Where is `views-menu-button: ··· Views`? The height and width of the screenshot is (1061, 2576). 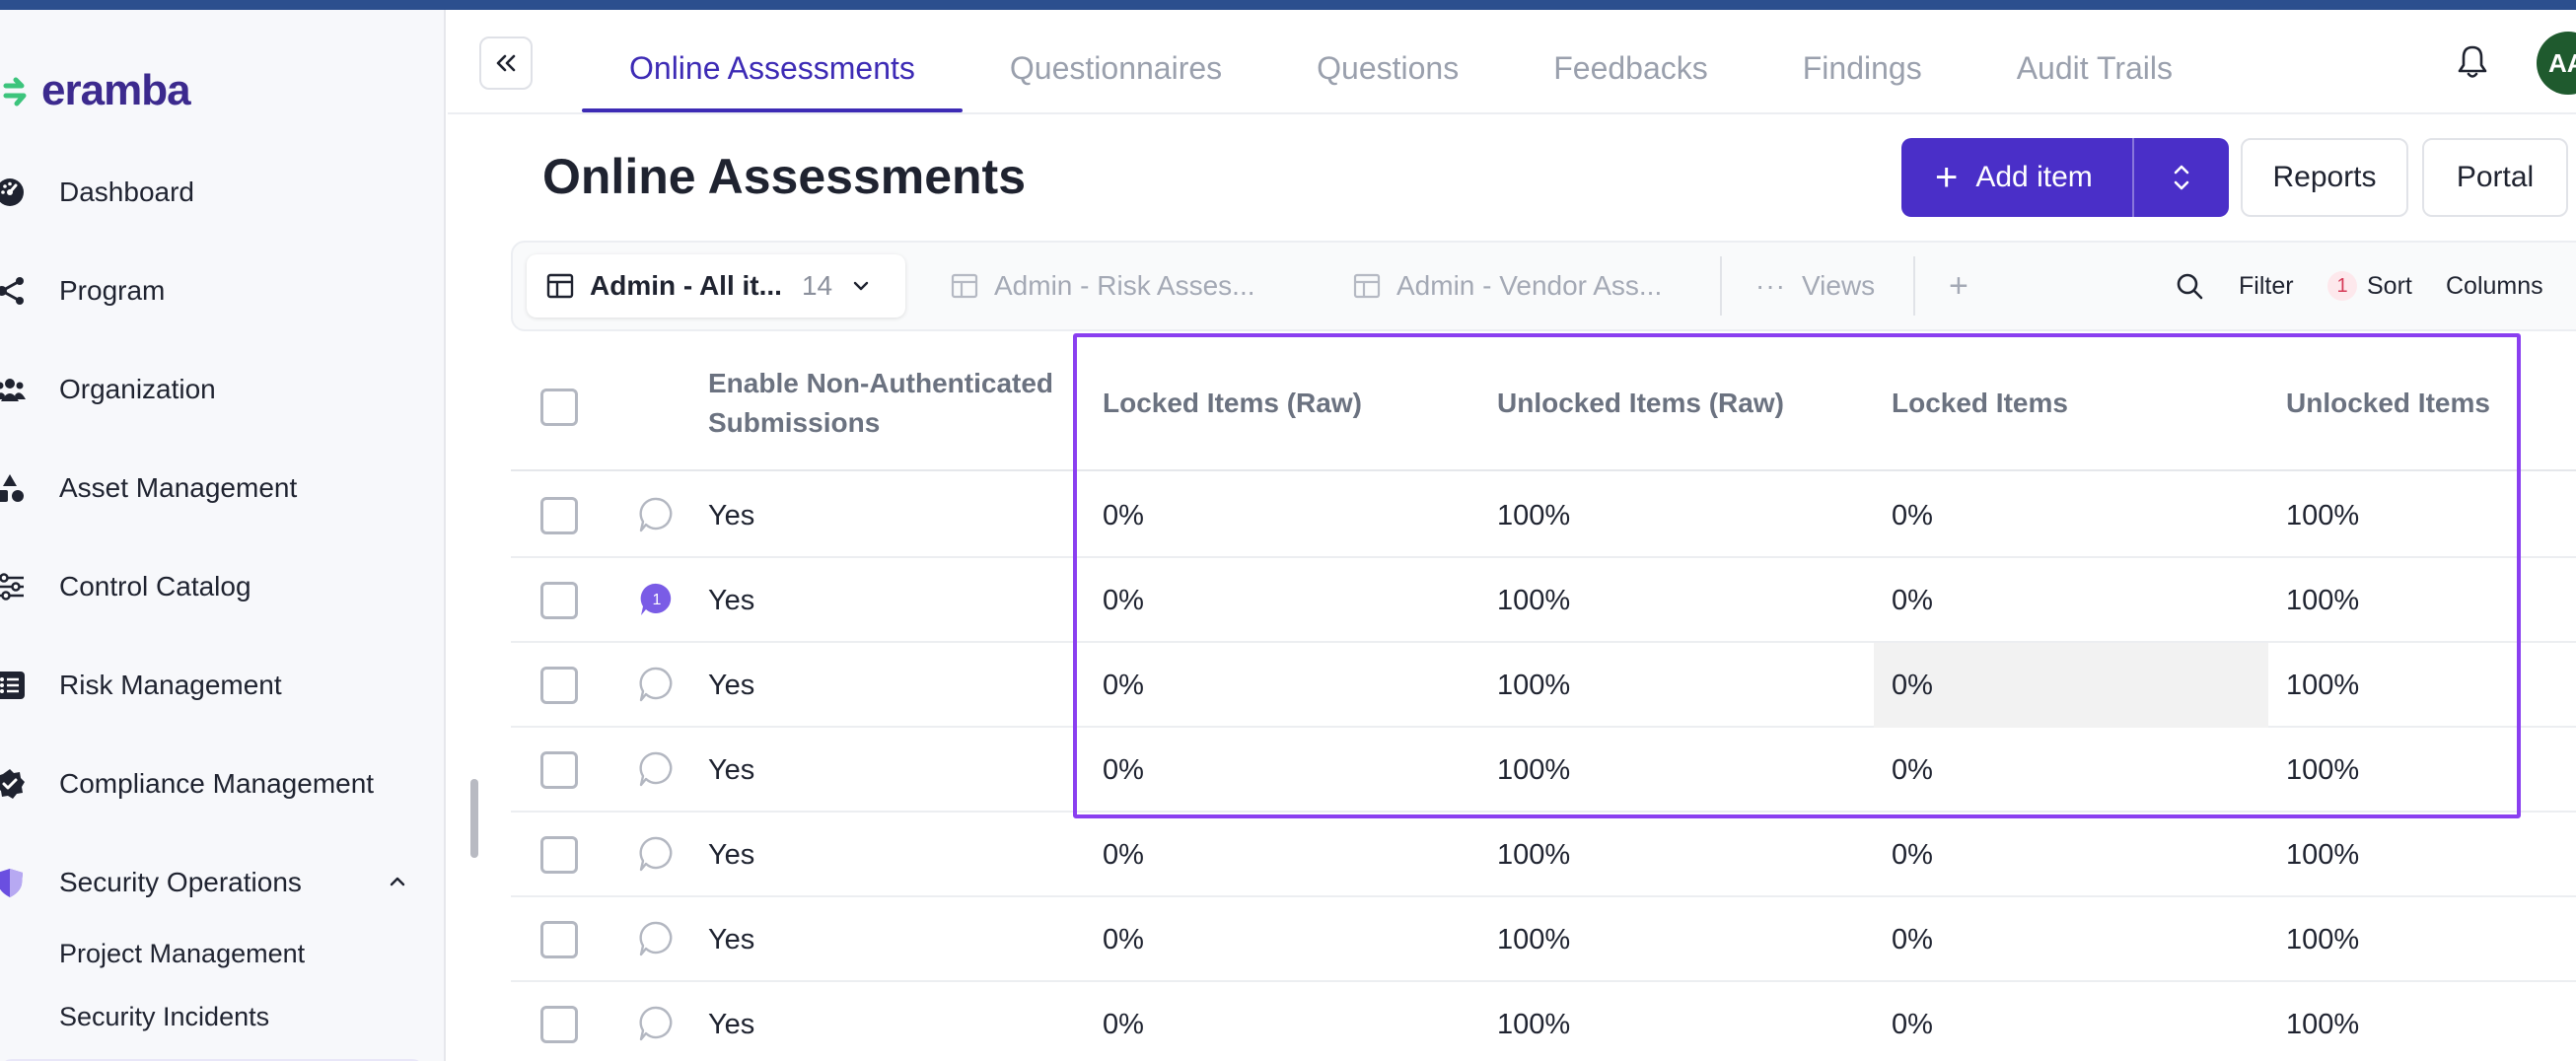
views-menu-button: ··· Views is located at coordinates (1815, 286).